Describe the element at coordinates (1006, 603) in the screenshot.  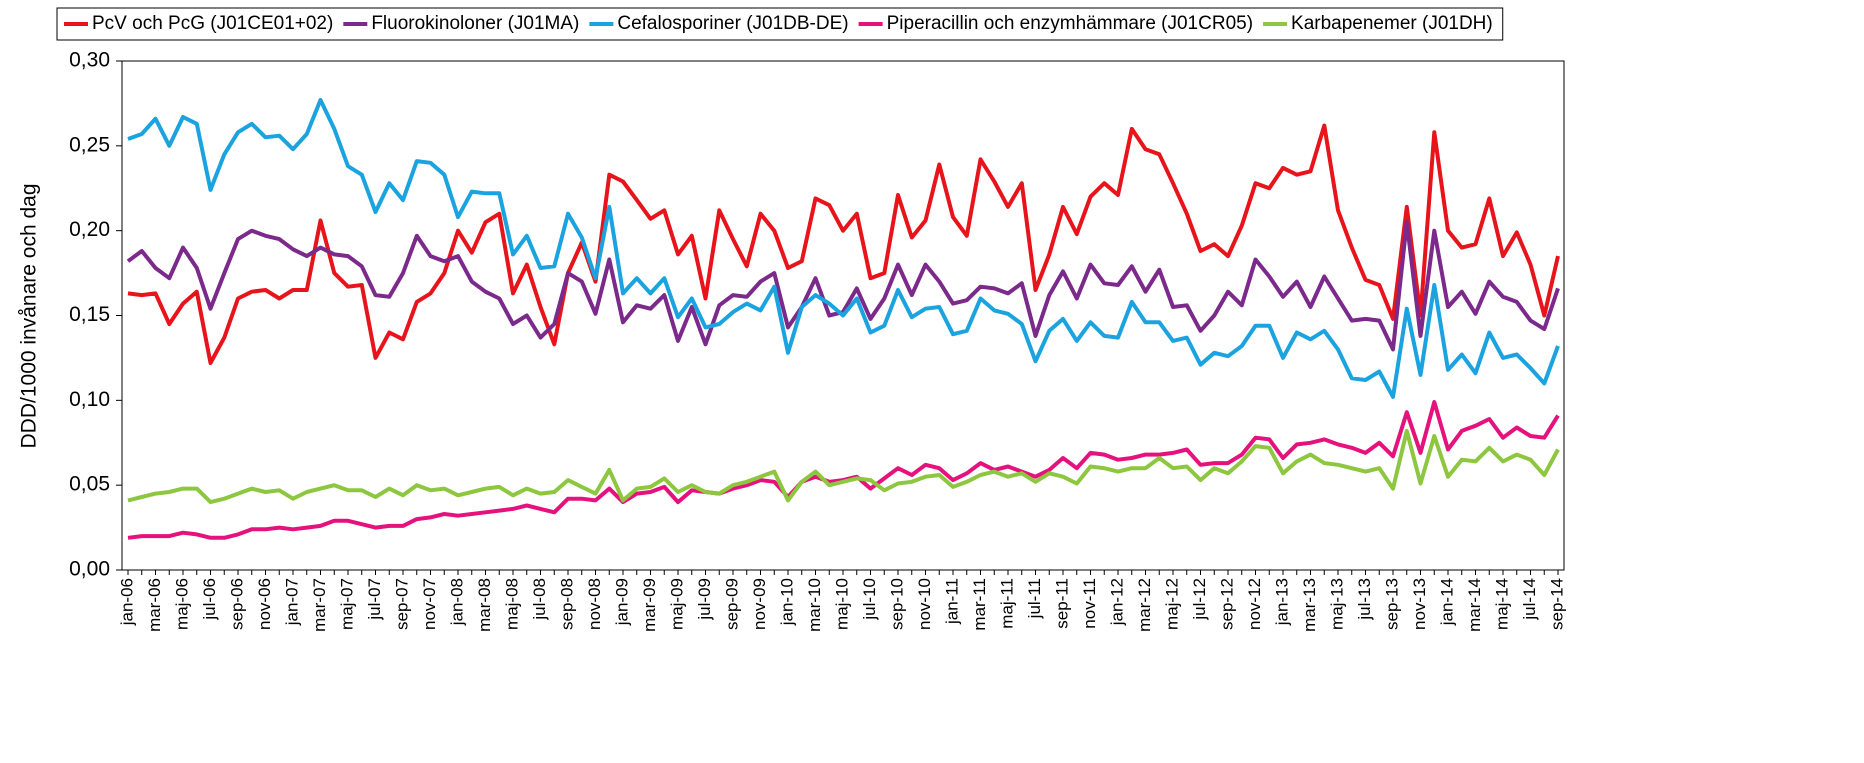
I see `x-tick-label: maj-11` at that location.